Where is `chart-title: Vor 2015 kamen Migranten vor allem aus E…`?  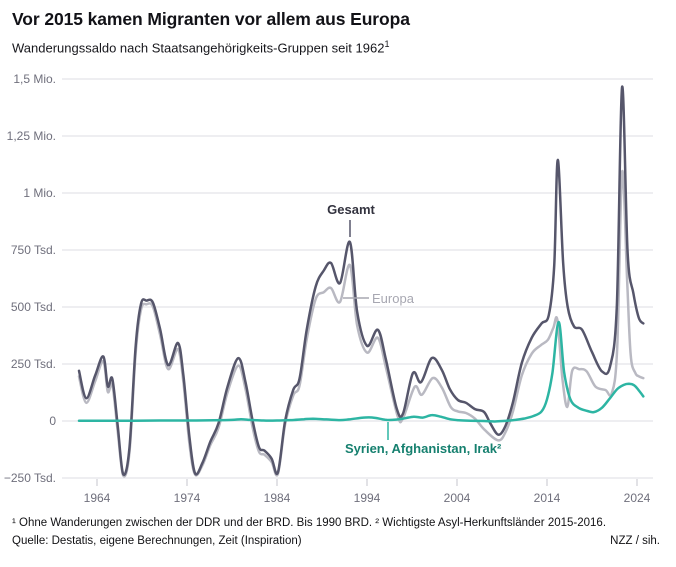
chart-title: Vor 2015 kamen Migranten vor allem aus E… is located at coordinates (211, 19).